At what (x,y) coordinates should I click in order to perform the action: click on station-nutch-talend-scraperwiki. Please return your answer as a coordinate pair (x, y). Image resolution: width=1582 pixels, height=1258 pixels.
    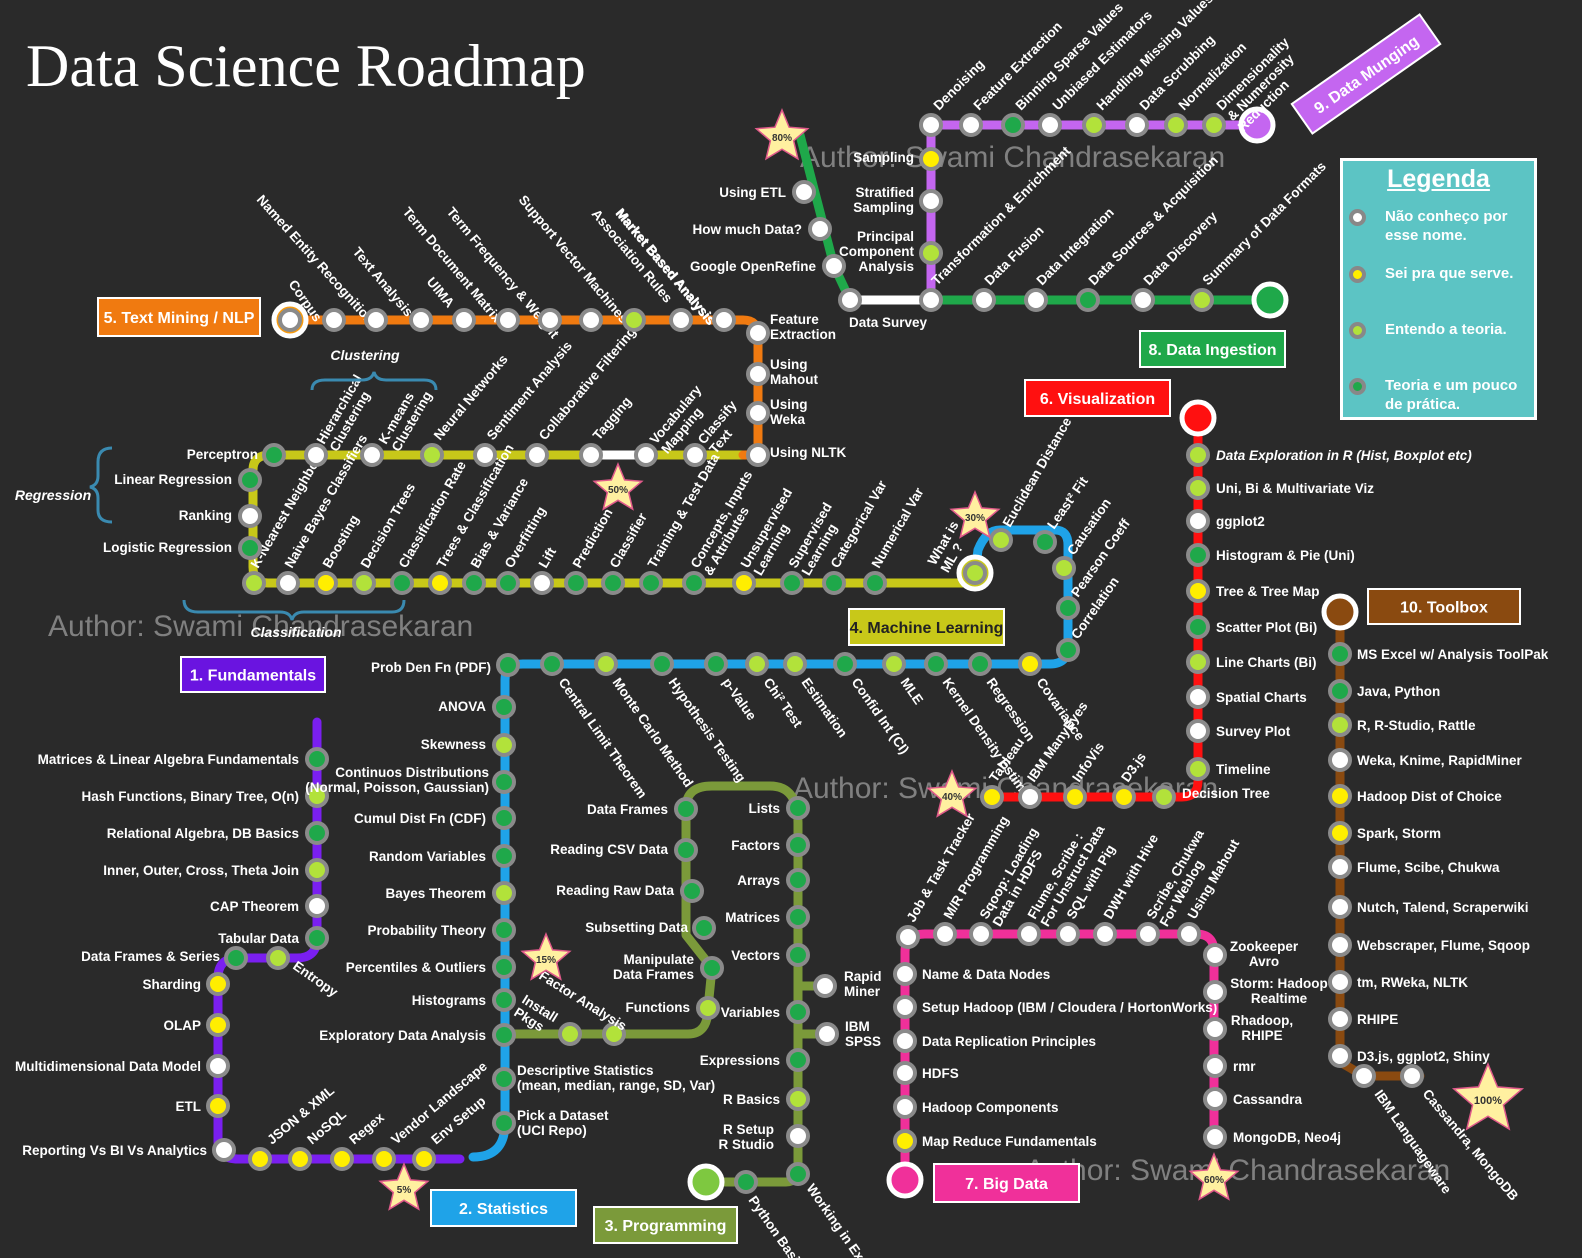
    Looking at the image, I should click on (1340, 907).